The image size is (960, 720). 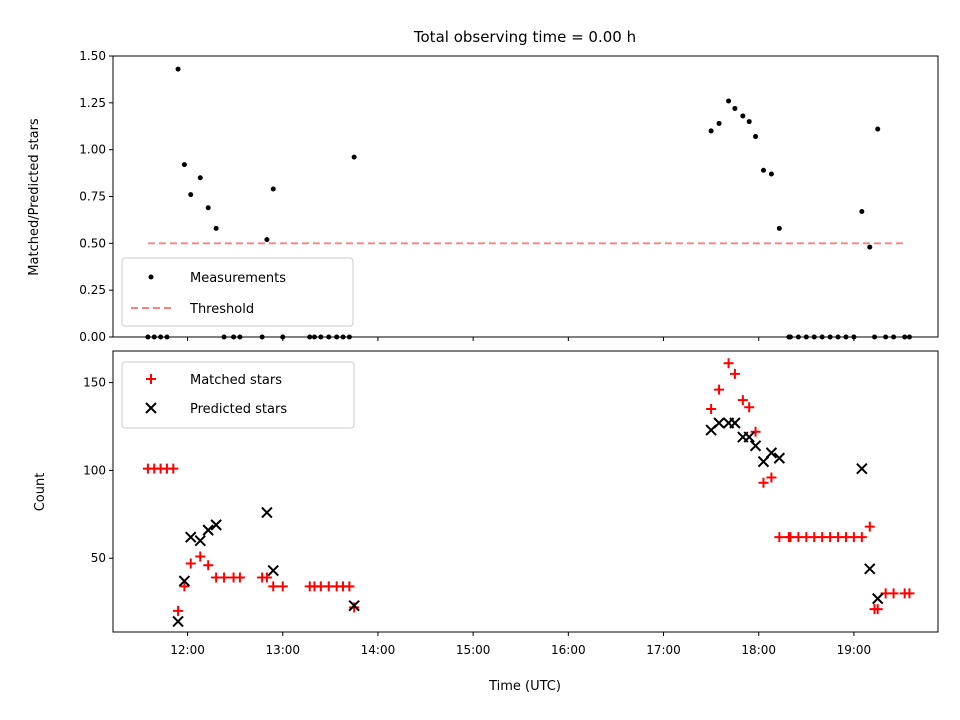 I want to click on legend-predicted-marker, so click(x=151, y=408).